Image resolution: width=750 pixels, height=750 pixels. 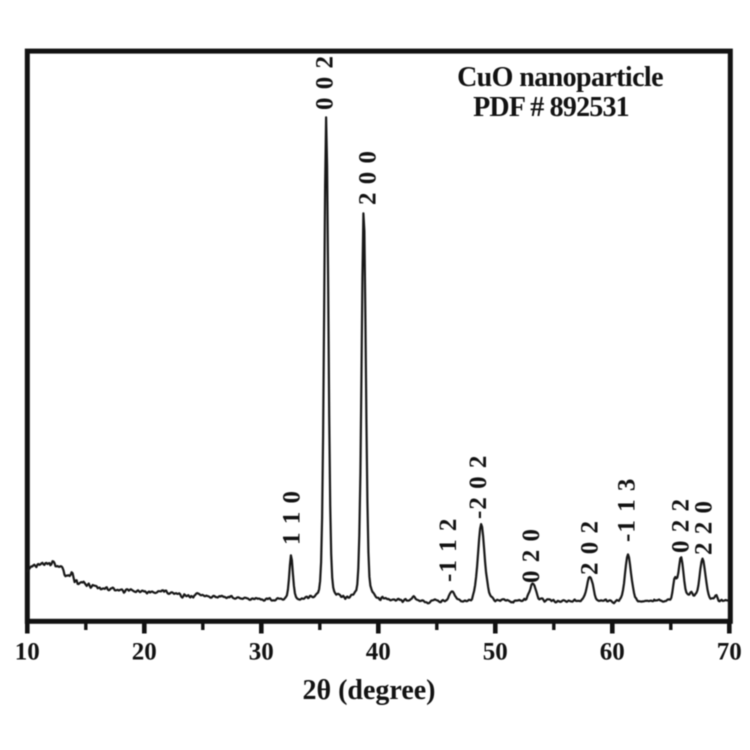 What do you see at coordinates (680, 525) in the screenshot?
I see `svg-text: 0 2 2` at bounding box center [680, 525].